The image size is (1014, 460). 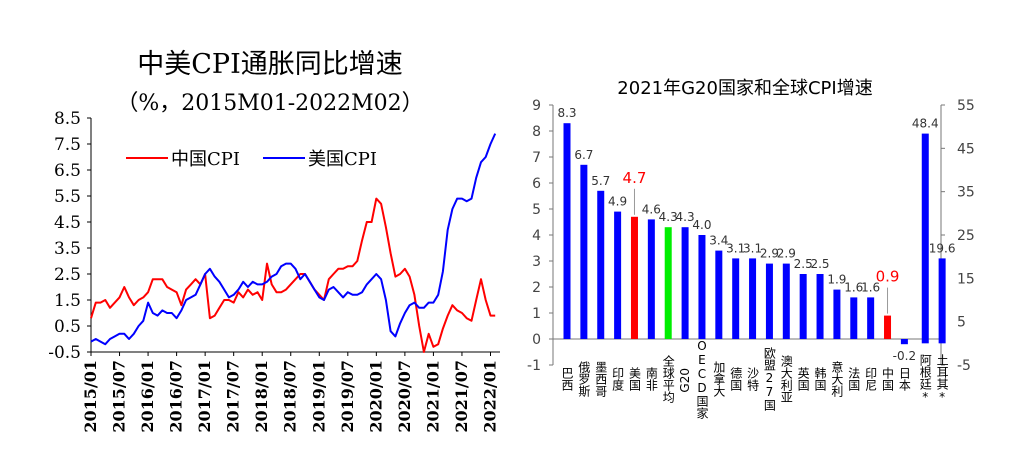 What do you see at coordinates (744, 88) in the screenshot?
I see `bar-chart-title: 2021年G20国家和全球CPI增速` at bounding box center [744, 88].